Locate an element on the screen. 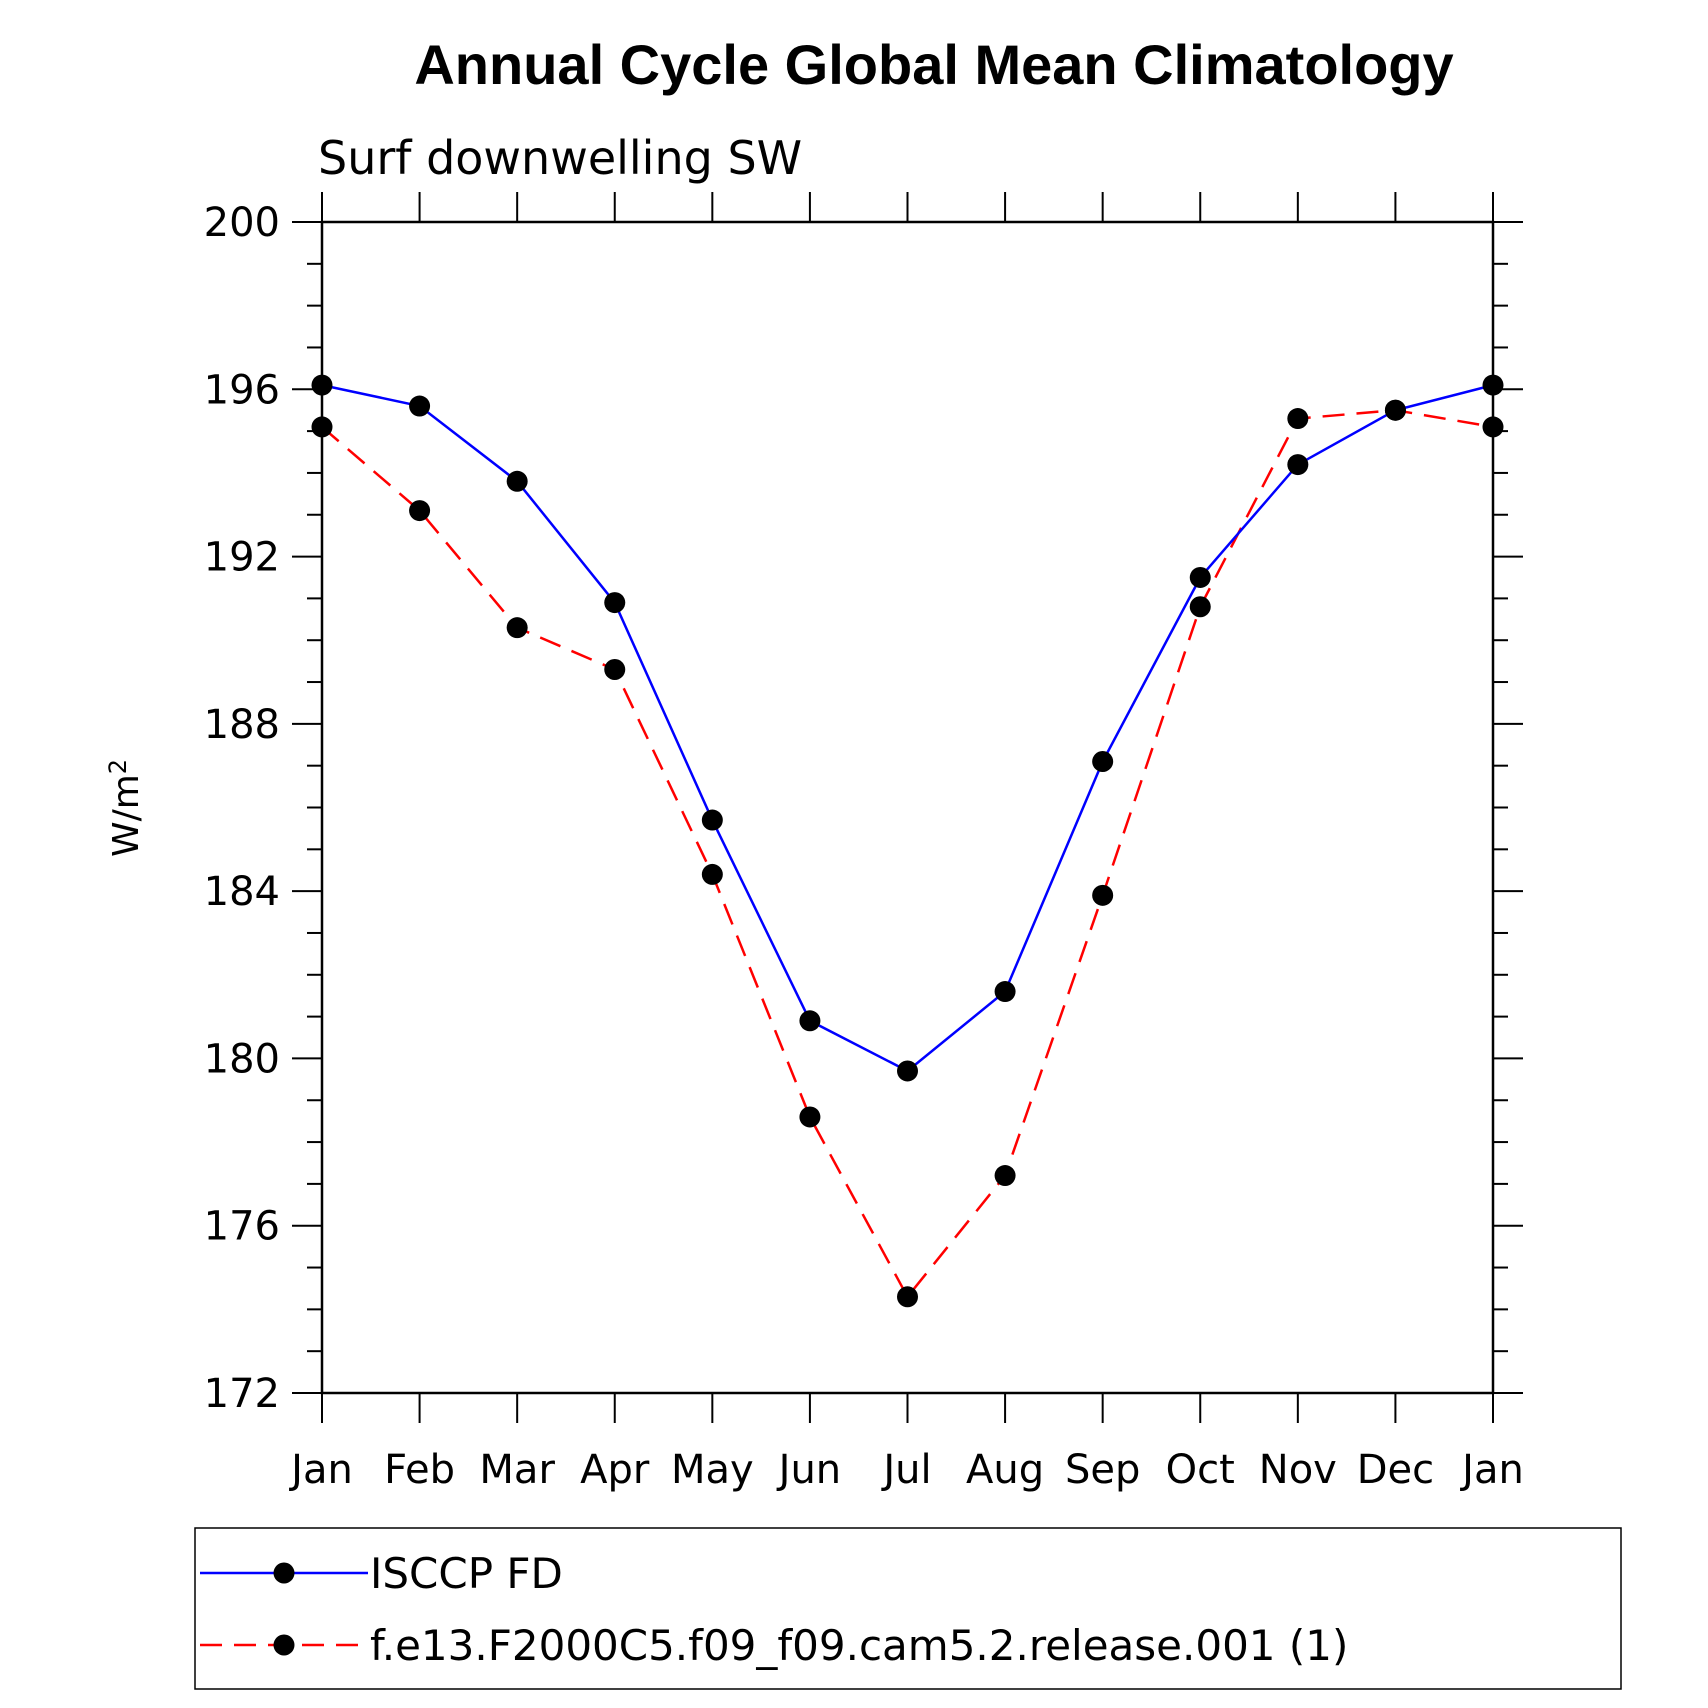  y-tick-label: 180 is located at coordinates (242, 1059).